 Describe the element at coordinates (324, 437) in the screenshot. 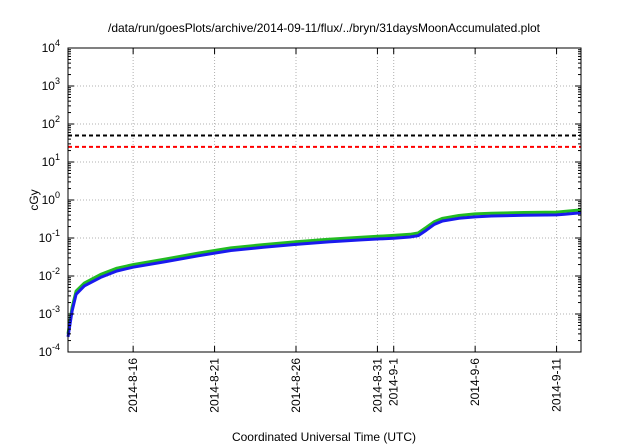

I see `x-axis-label: Coordinated Universal Time (UTC)` at that location.